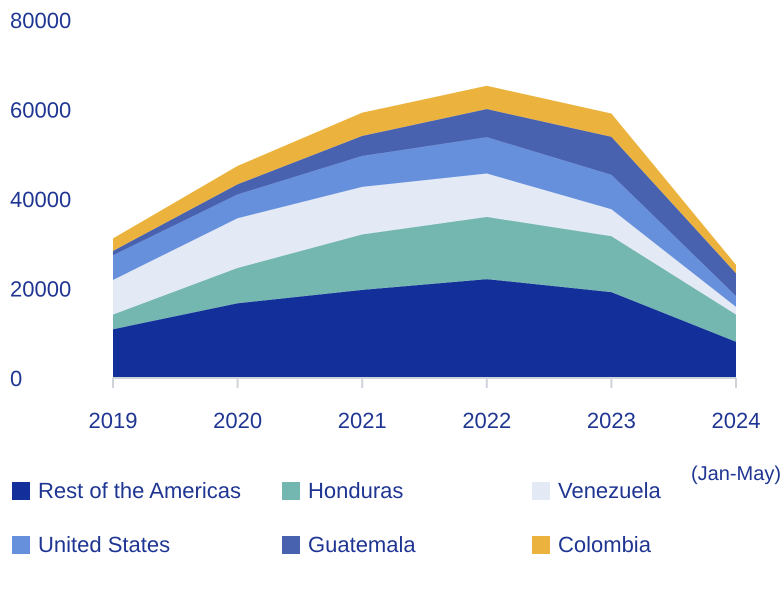  What do you see at coordinates (41, 199) in the screenshot?
I see `y-tick-label: 40000` at bounding box center [41, 199].